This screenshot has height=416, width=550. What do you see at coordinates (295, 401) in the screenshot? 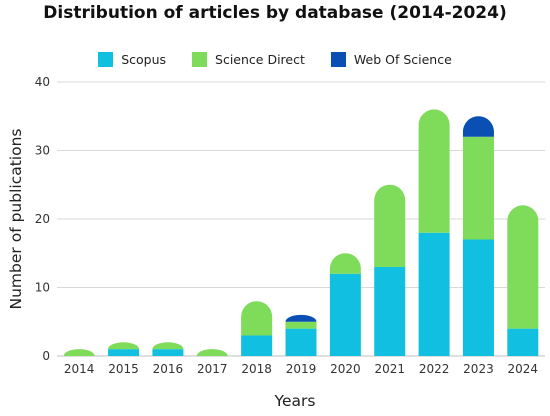
I see `x-axis-label: Years` at bounding box center [295, 401].